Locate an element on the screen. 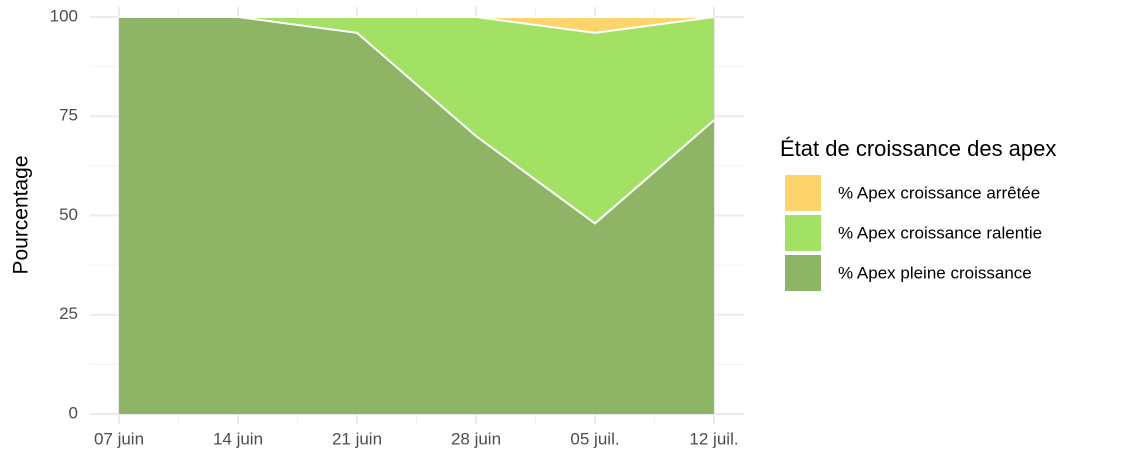  legend-label: % Apex pleine croissance is located at coordinates (935, 272).